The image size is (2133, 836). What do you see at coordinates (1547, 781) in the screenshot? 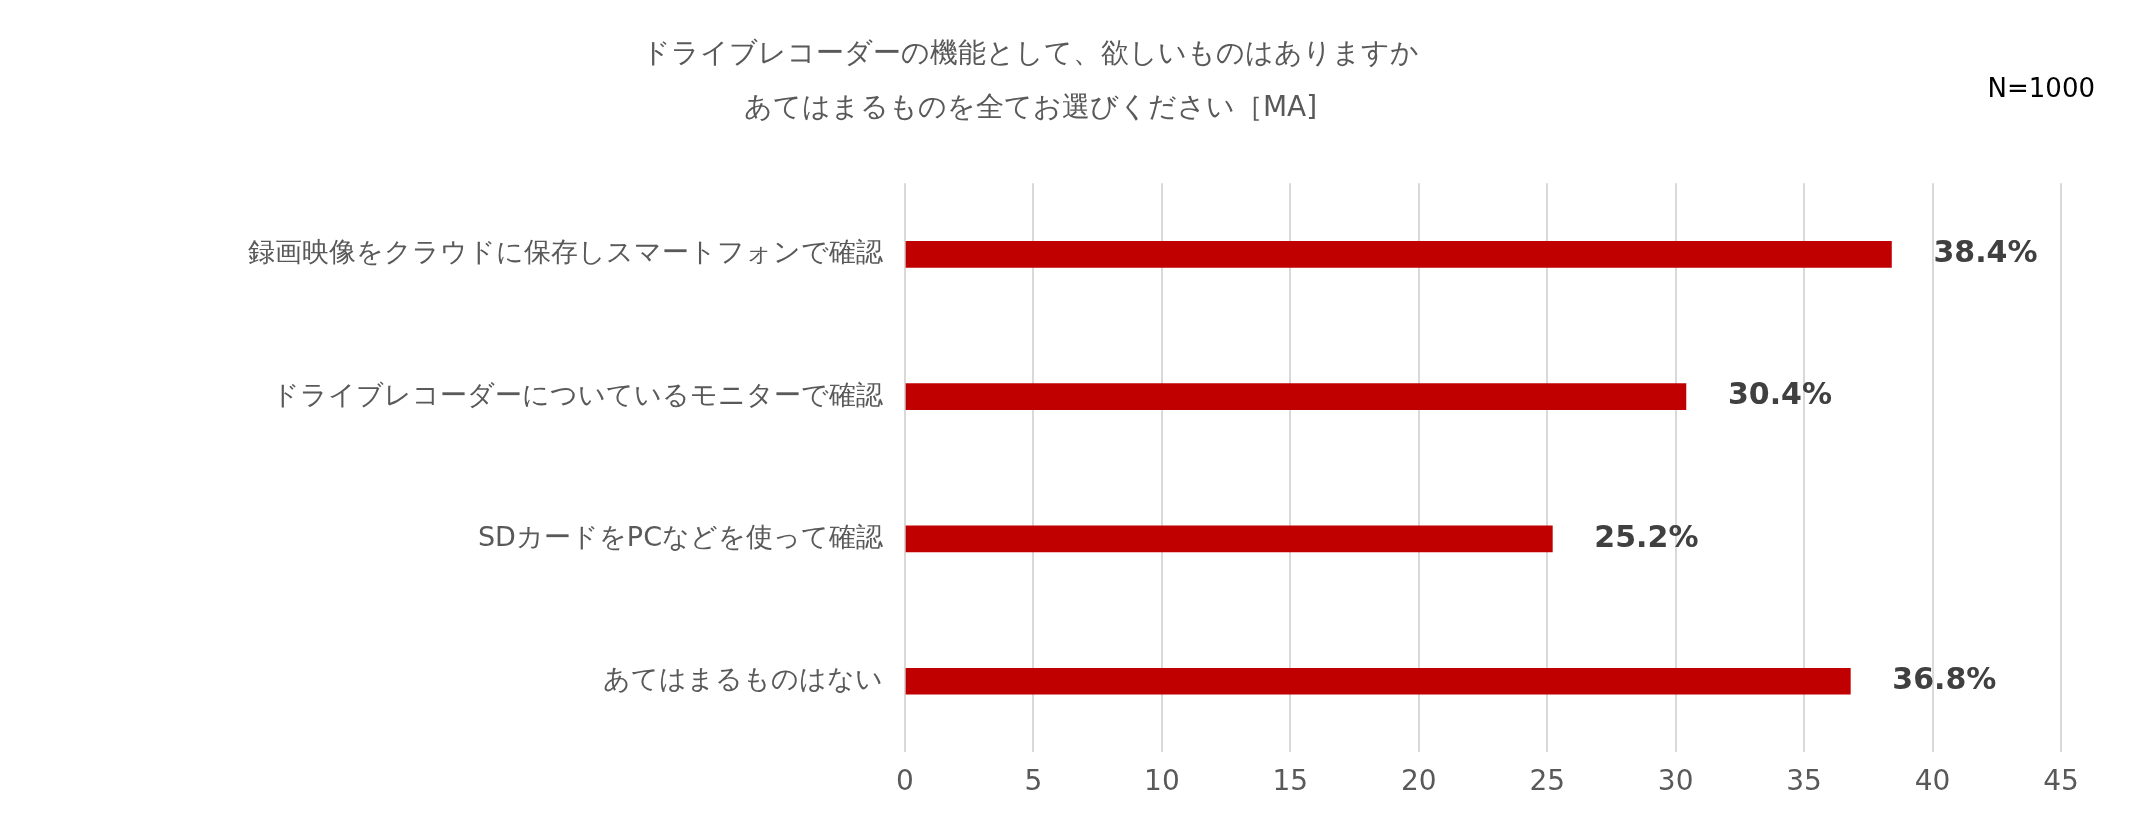
I see `x-tick-label: 25` at bounding box center [1547, 781].